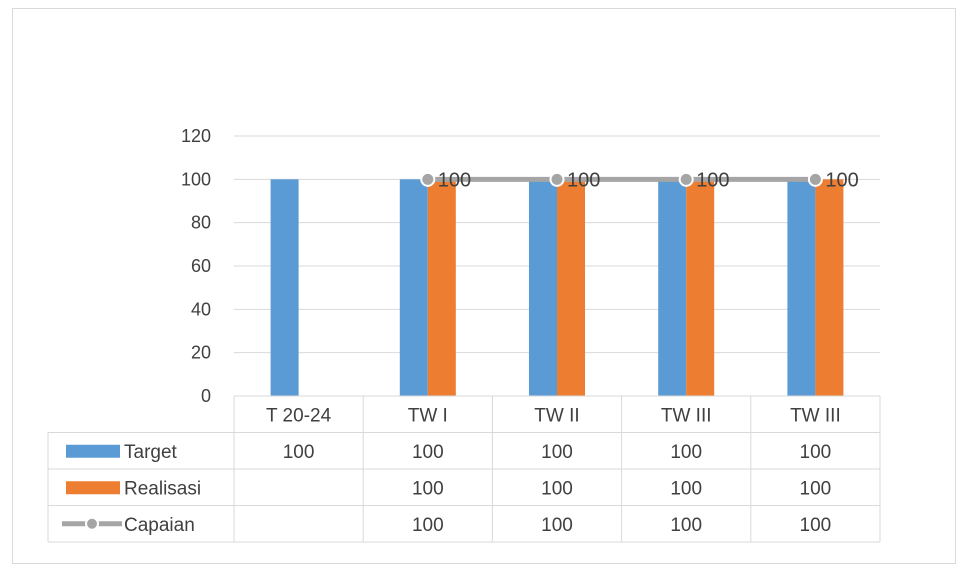  Describe the element at coordinates (92, 523) in the screenshot. I see `capaian-legend-marker` at that location.